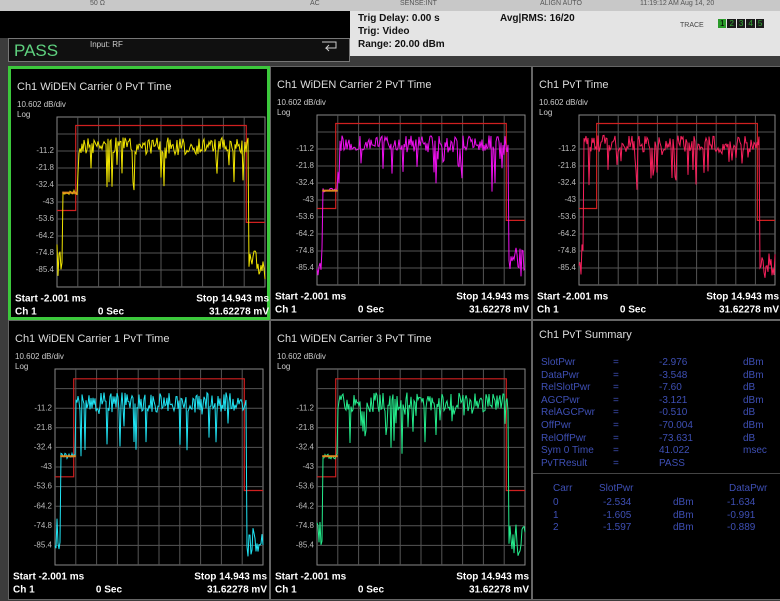  I want to click on table-header: DataPwr, so click(748, 488).